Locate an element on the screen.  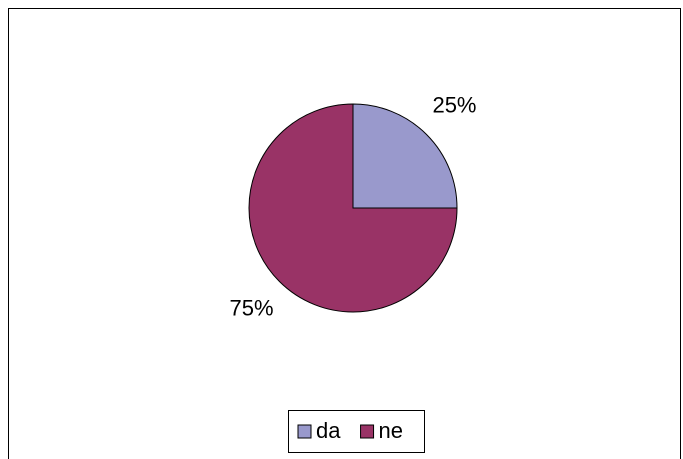
legend-label: da is located at coordinates (328, 430).